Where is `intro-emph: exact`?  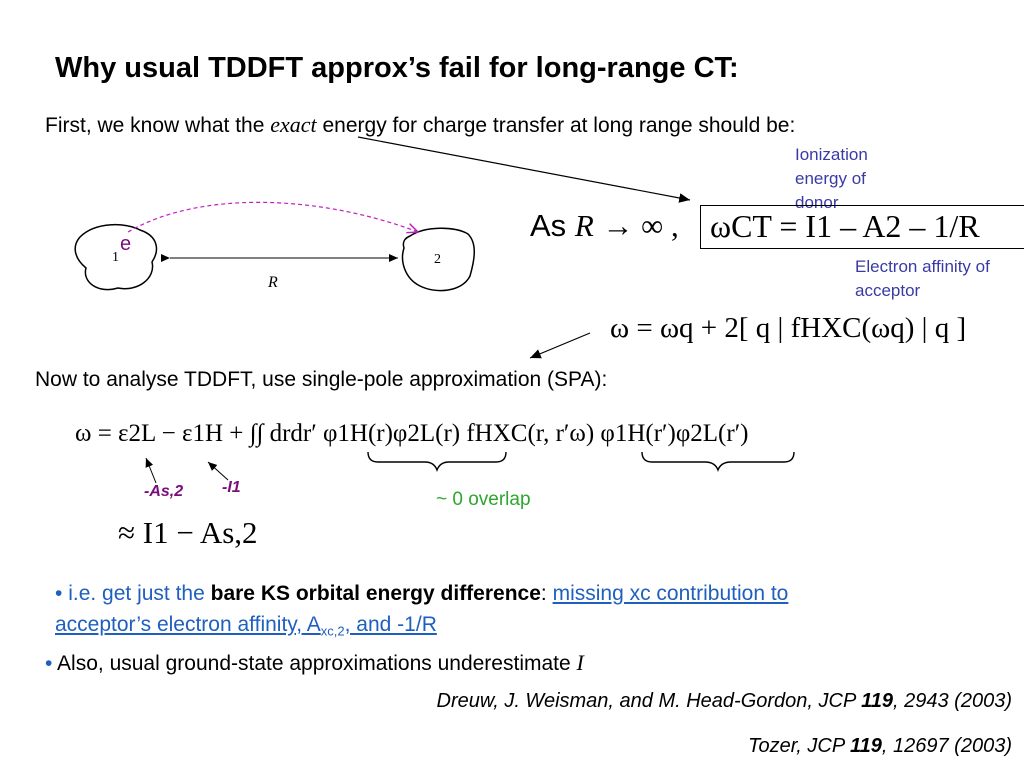 intro-emph: exact is located at coordinates (293, 124).